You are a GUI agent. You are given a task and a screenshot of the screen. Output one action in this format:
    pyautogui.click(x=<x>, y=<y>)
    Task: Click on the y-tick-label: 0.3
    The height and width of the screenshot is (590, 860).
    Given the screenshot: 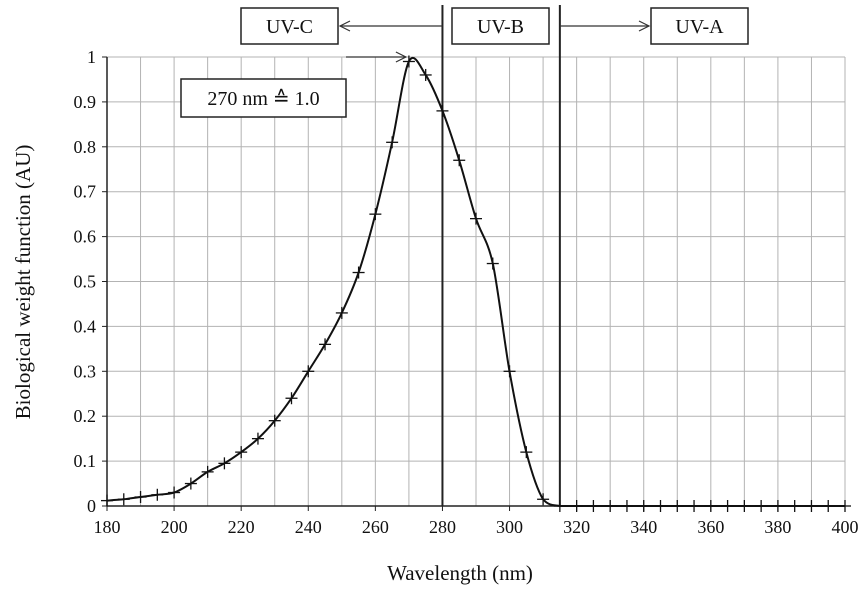 What is the action you would take?
    pyautogui.click(x=85, y=371)
    